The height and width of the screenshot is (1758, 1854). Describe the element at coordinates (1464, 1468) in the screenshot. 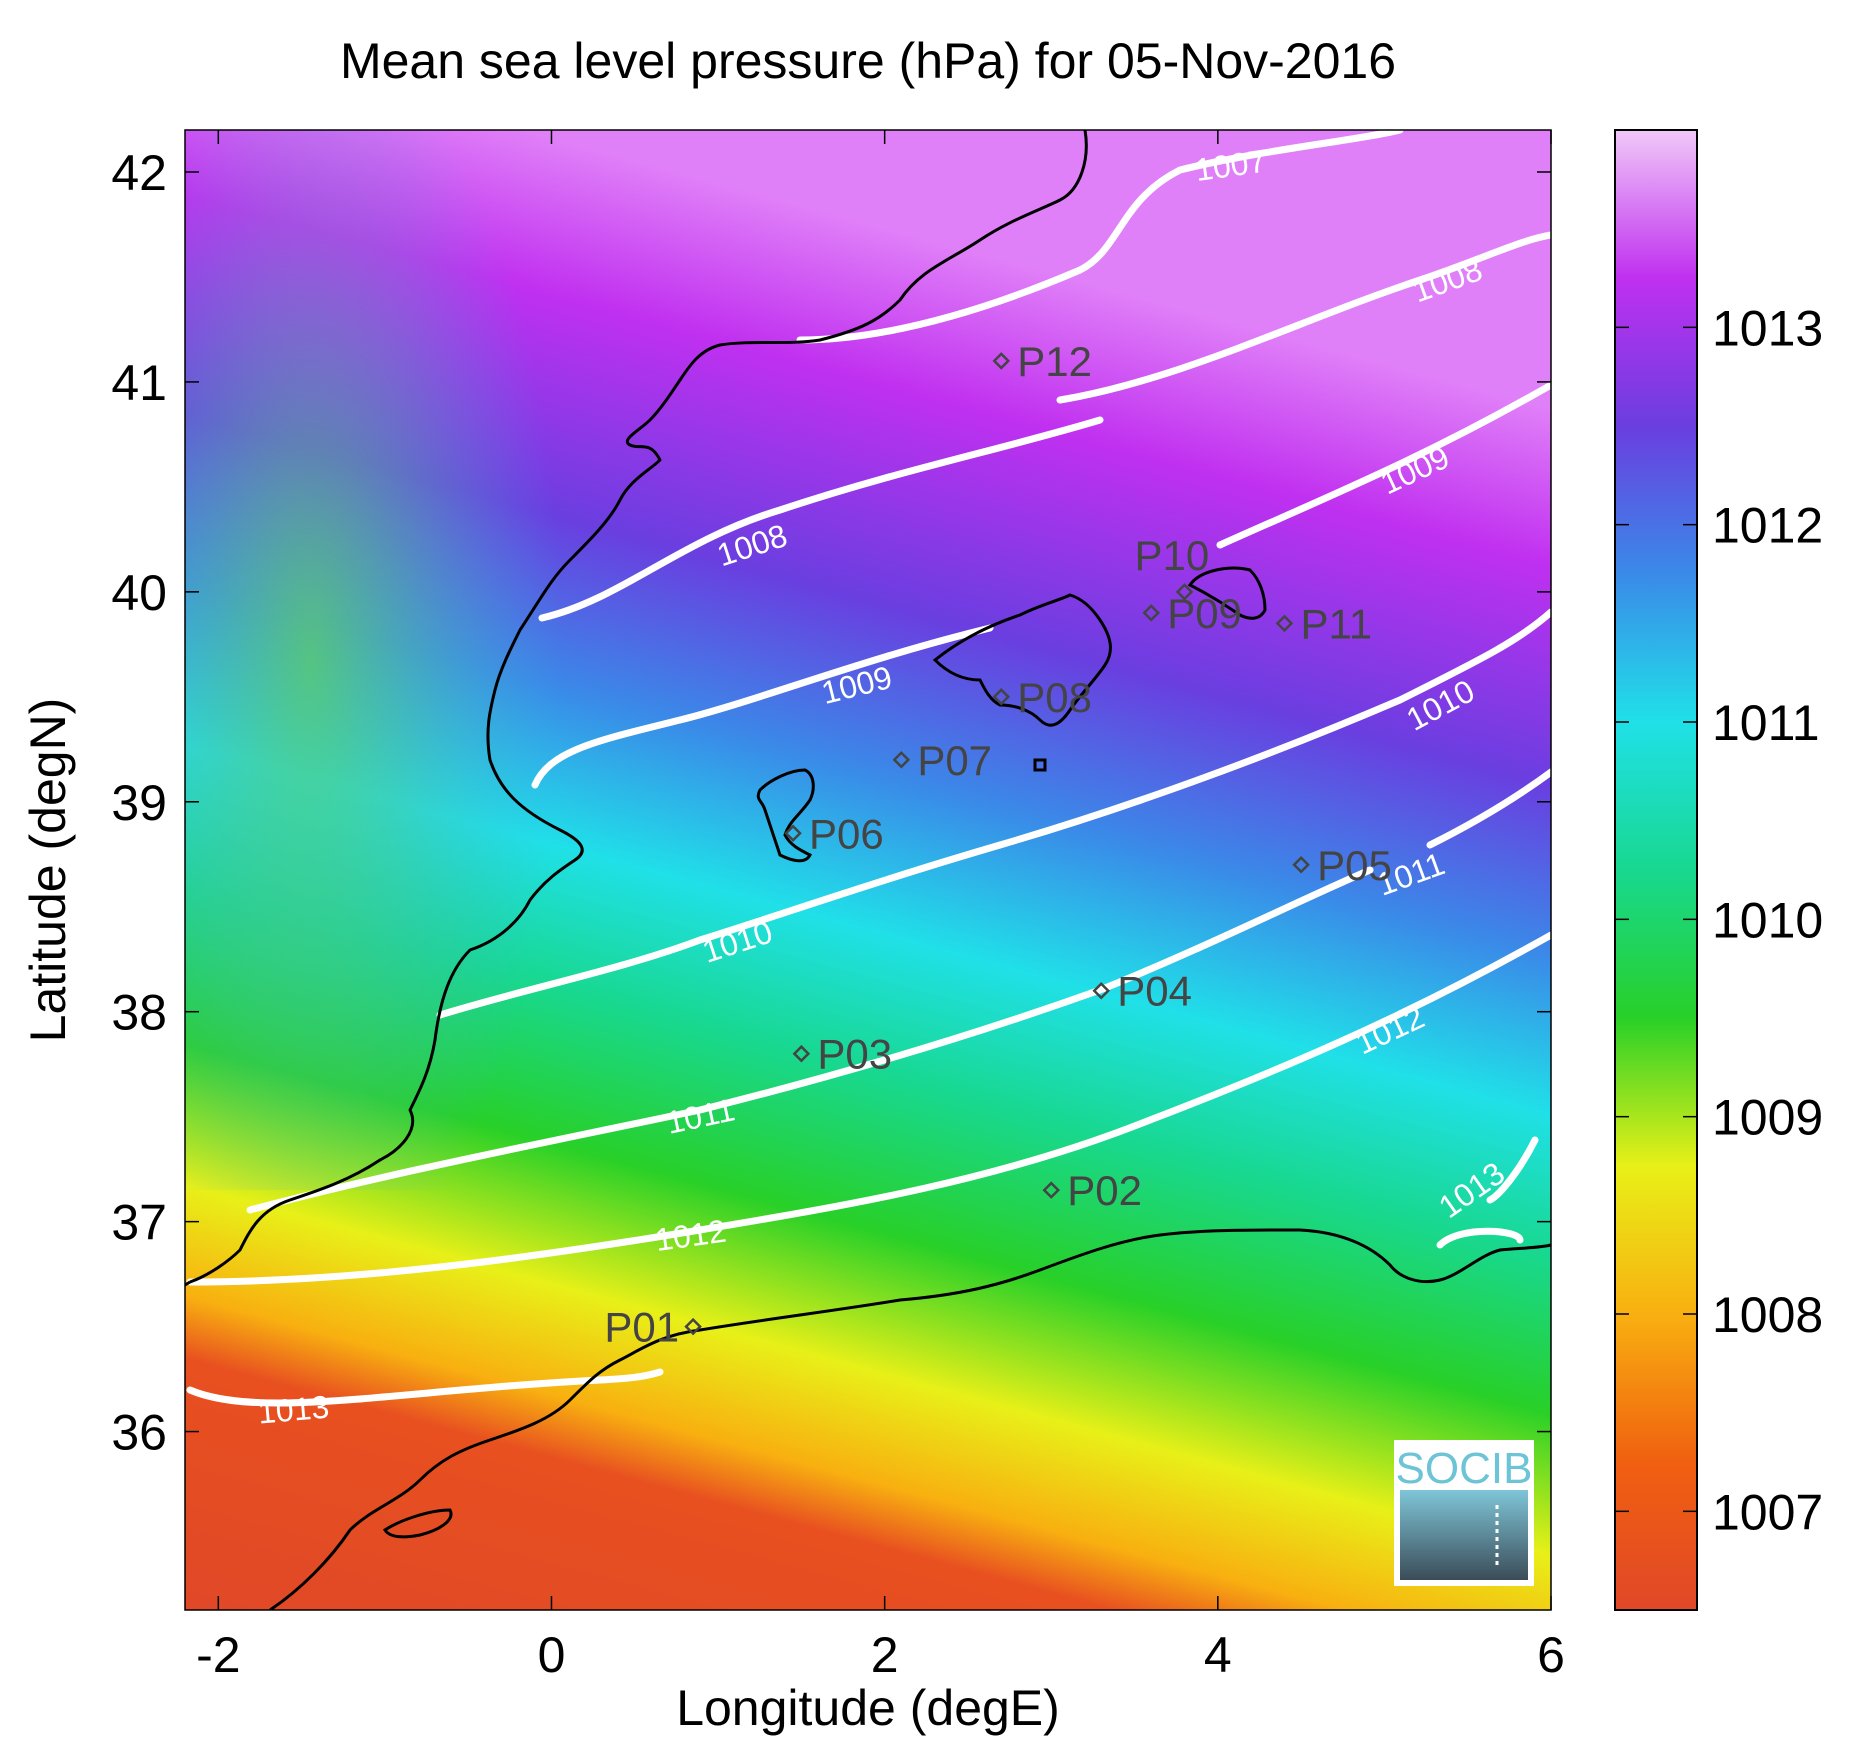

I see `socib-logo-text: SOCIB` at that location.